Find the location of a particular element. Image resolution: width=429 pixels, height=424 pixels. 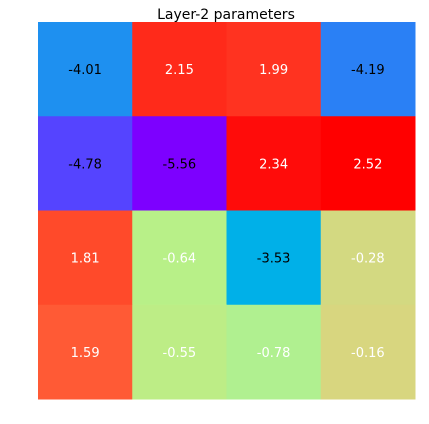

heatmap-cell-r0-c2 is located at coordinates (274, 69).